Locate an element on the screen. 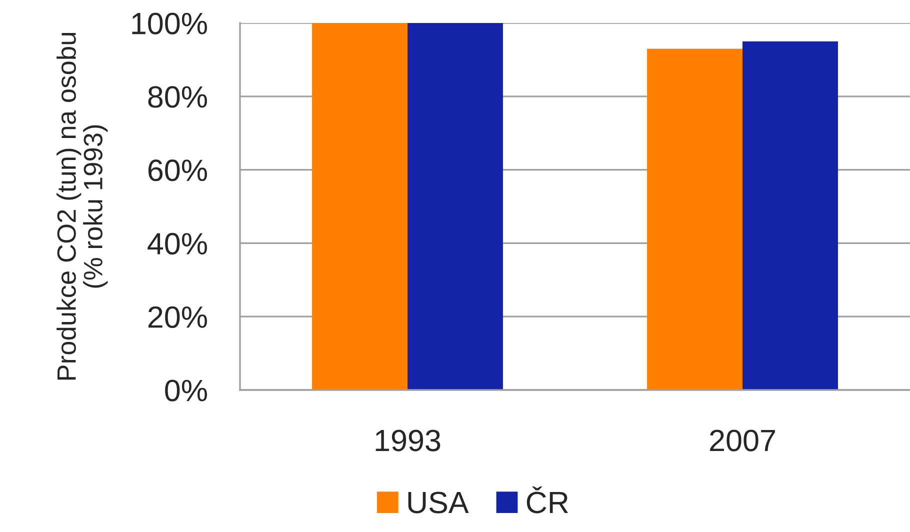  y-axis-title: Produkce CO2 (tun) na osobu (% roku 1993) is located at coordinates (82, 206).